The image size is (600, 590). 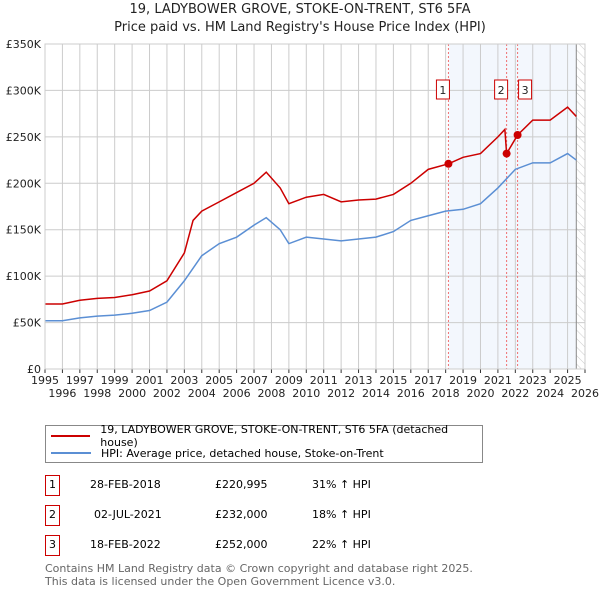 What do you see at coordinates (34, 369) in the screenshot?
I see `y-tick-label: £0` at bounding box center [34, 369].